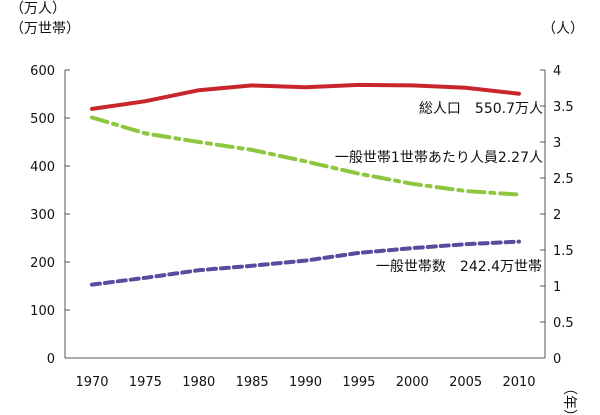 Image resolution: width=600 pixels, height=415 pixels. I want to click on right-y-tick-label: 0, so click(557, 359).